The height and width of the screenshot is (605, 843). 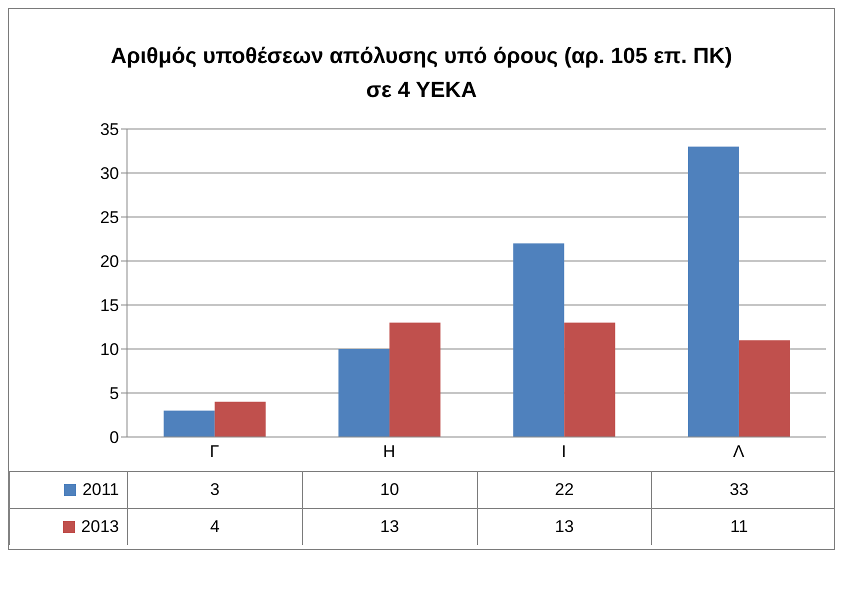 What do you see at coordinates (215, 452) in the screenshot?
I see `x-tick-label: Γ` at bounding box center [215, 452].